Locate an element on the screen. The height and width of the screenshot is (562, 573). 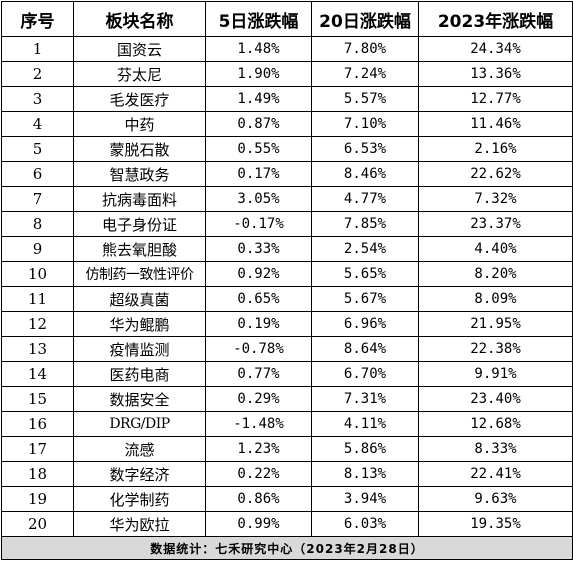
cell-sector: 熊去氧胆酸 is located at coordinates (139, 249).